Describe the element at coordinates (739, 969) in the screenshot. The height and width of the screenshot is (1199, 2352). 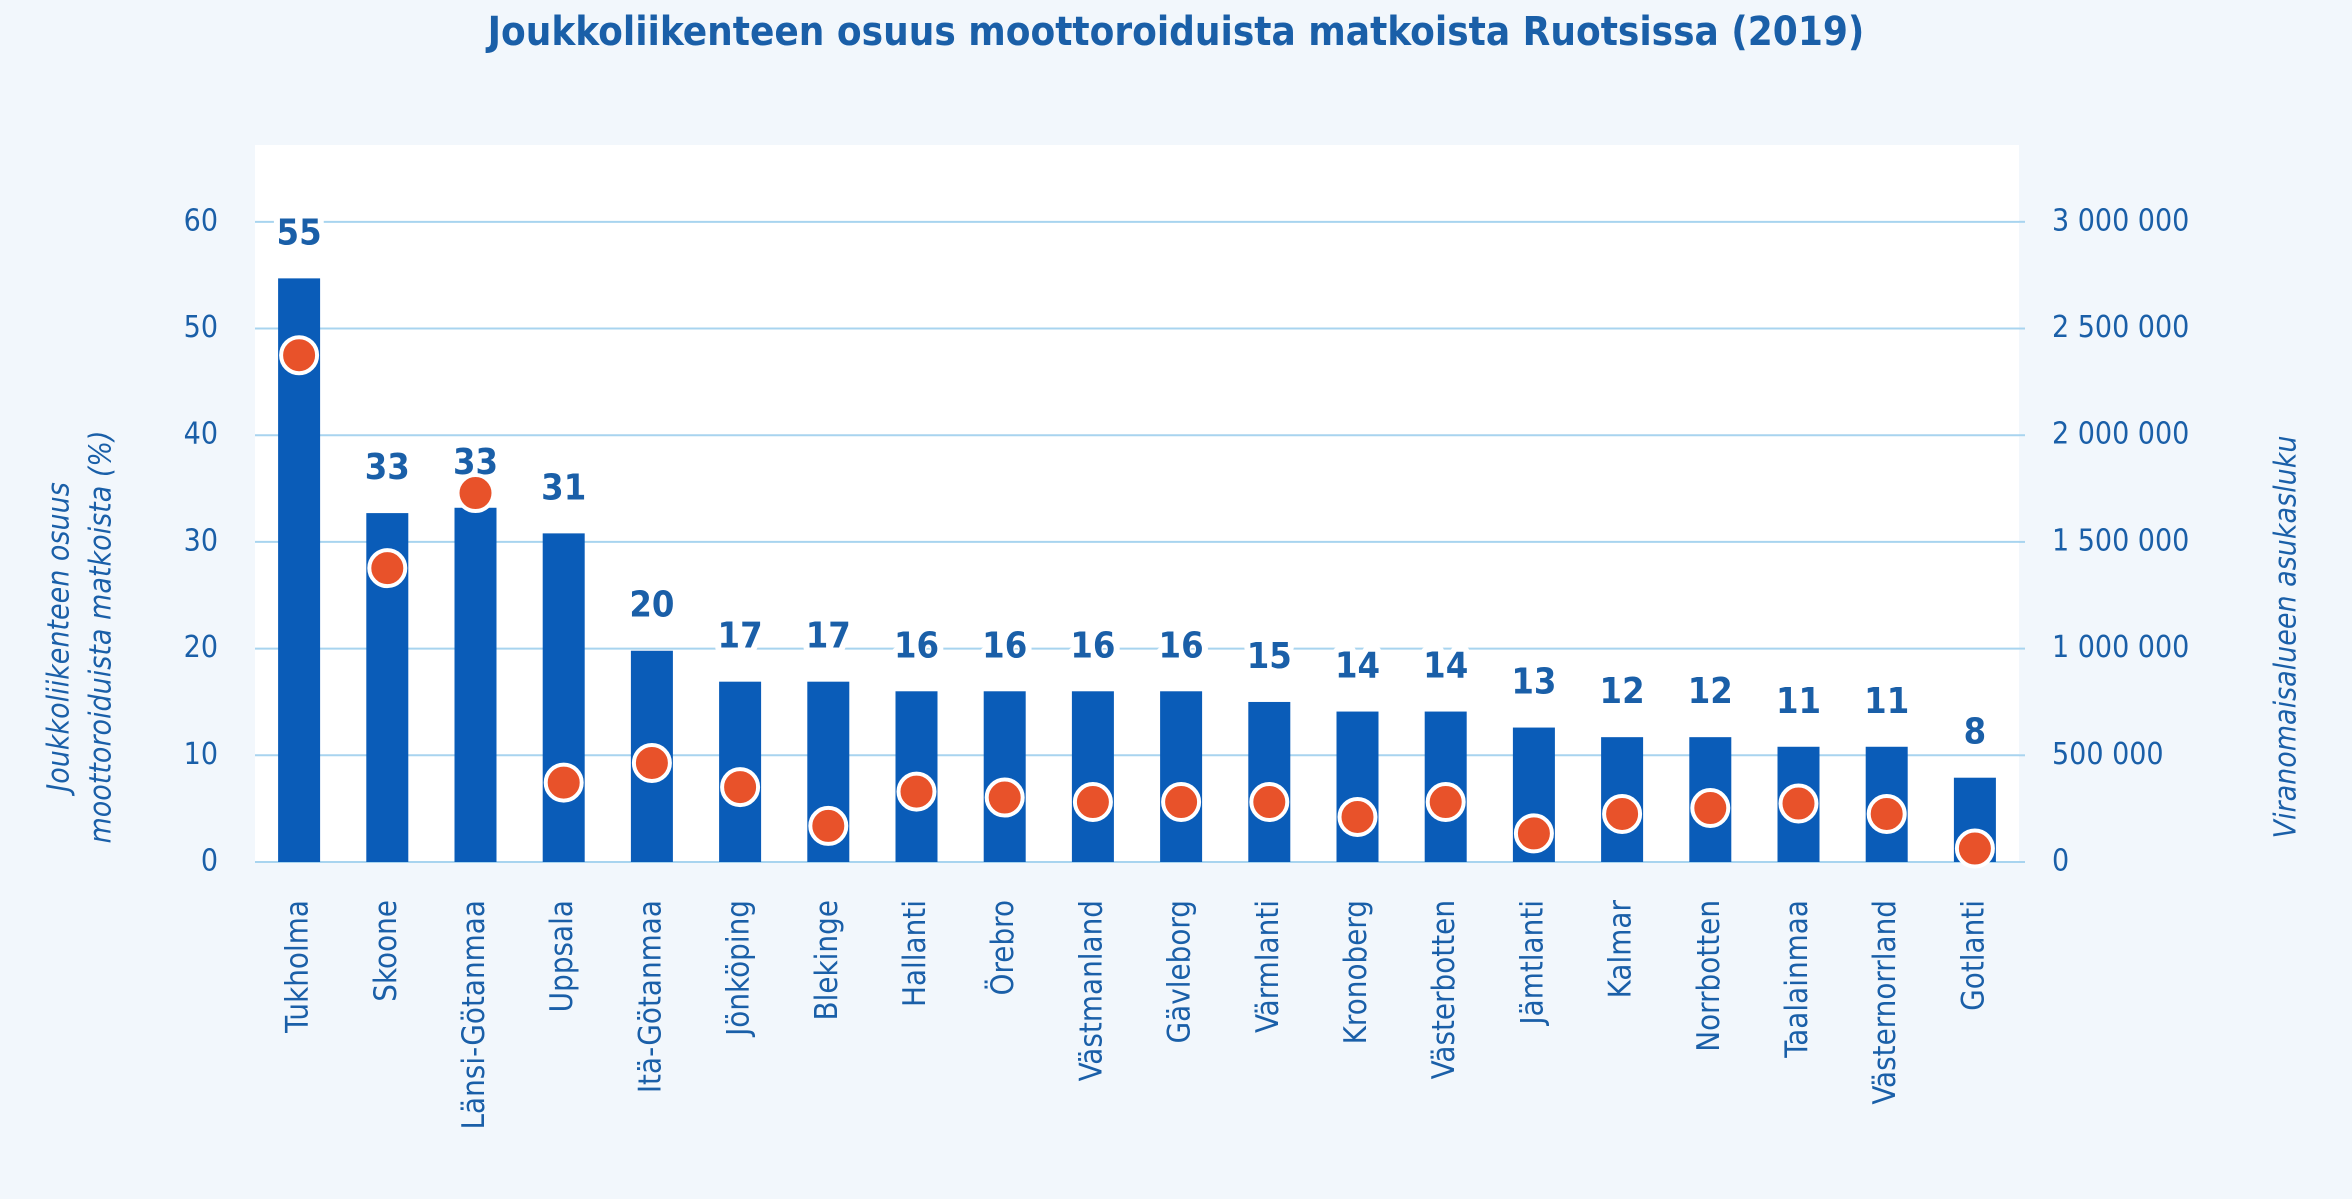
I see `x-tick-label: Jönköping` at that location.